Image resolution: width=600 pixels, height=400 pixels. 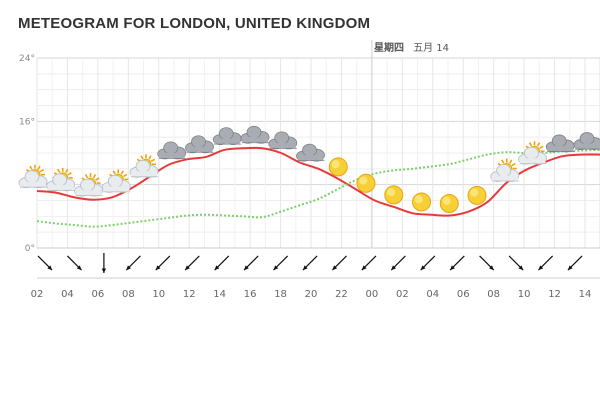 I want to click on y-tick-label: 0°, so click(x=30, y=249).